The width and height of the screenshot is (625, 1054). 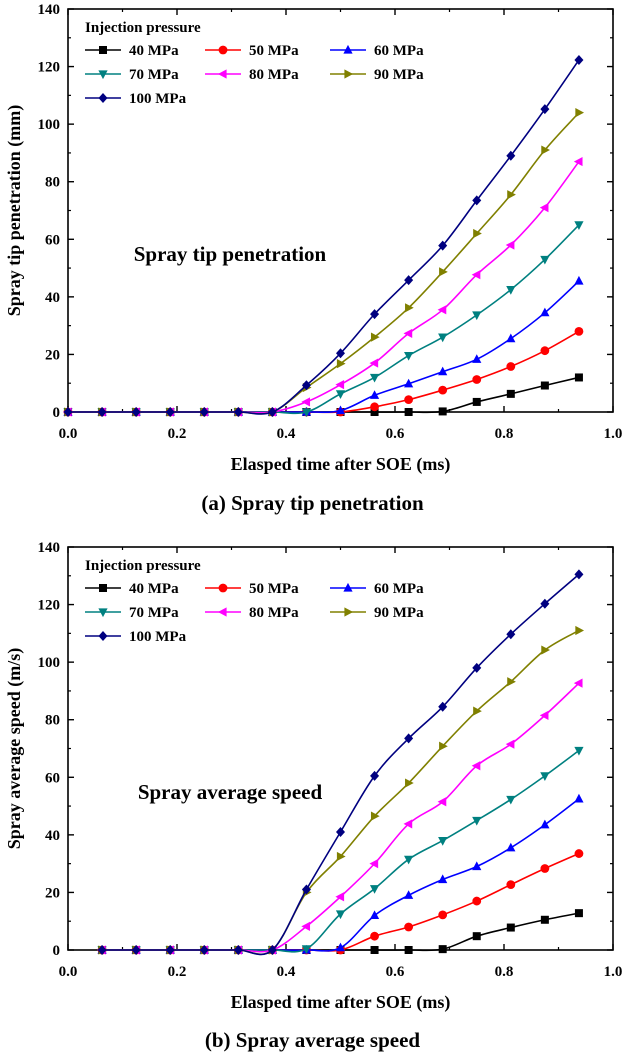 What do you see at coordinates (286, 434) in the screenshot?
I see `x-tick-label: 0.4` at bounding box center [286, 434].